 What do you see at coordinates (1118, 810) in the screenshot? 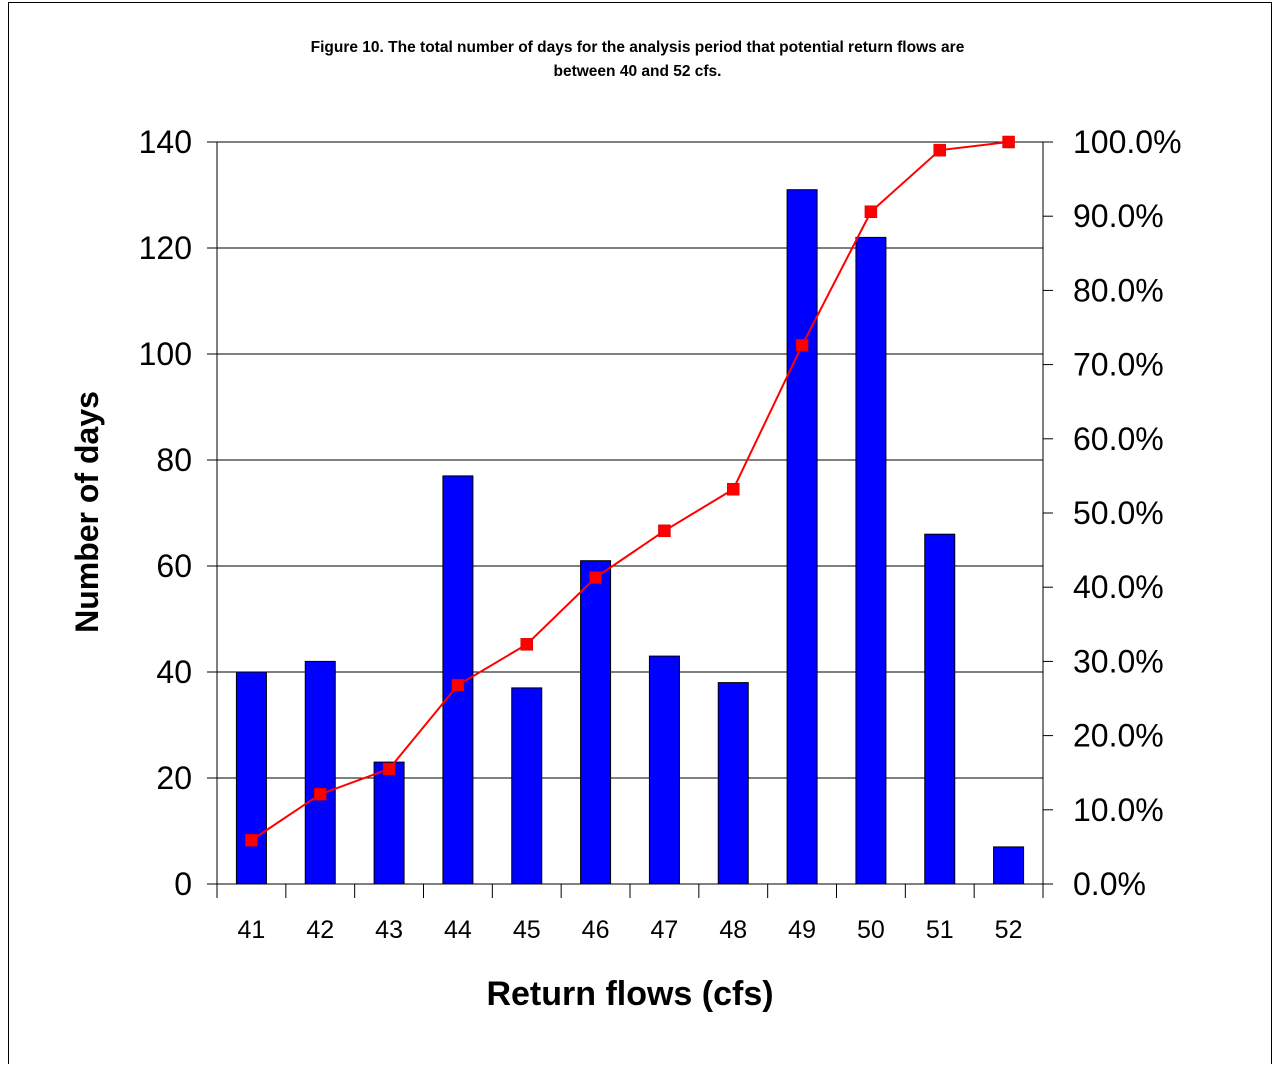
I see `y2-tick-label: 10.0%` at bounding box center [1118, 810].